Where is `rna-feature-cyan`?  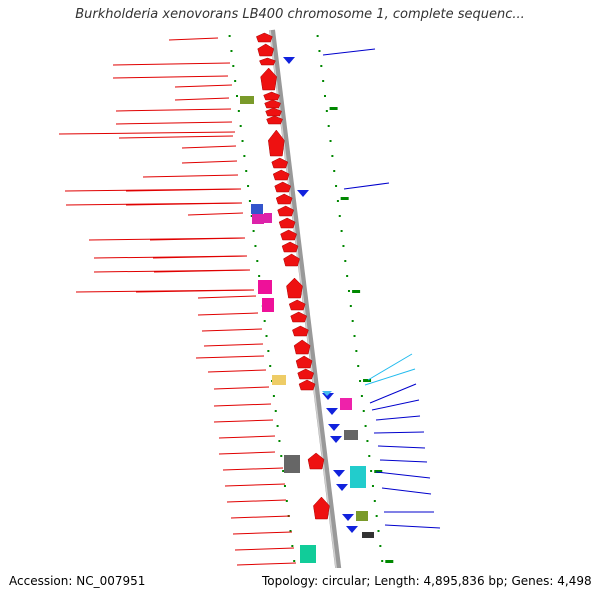
rna-feature-cyan is located at coordinates (327, 393).